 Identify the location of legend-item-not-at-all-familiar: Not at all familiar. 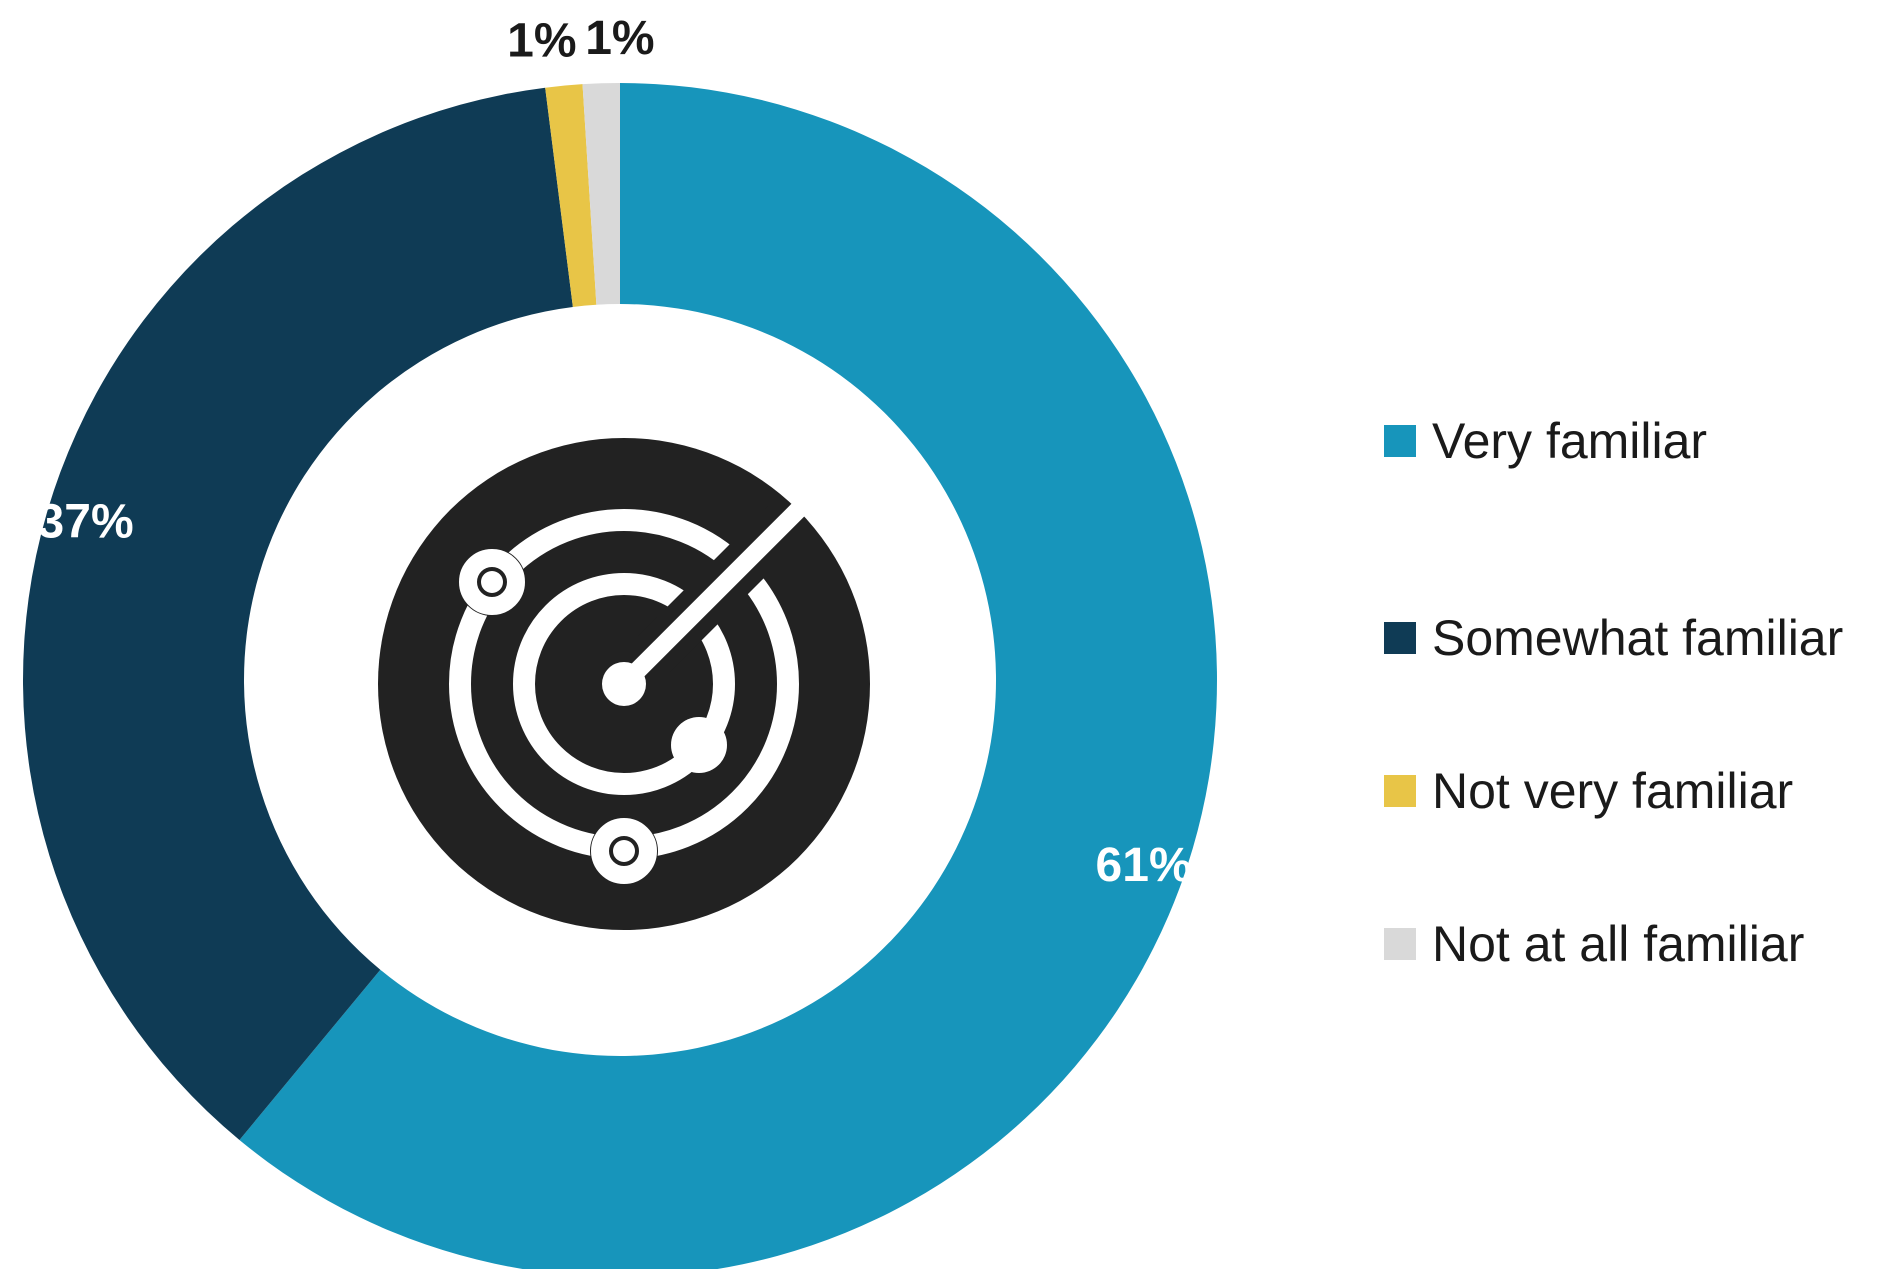
(1613, 943).